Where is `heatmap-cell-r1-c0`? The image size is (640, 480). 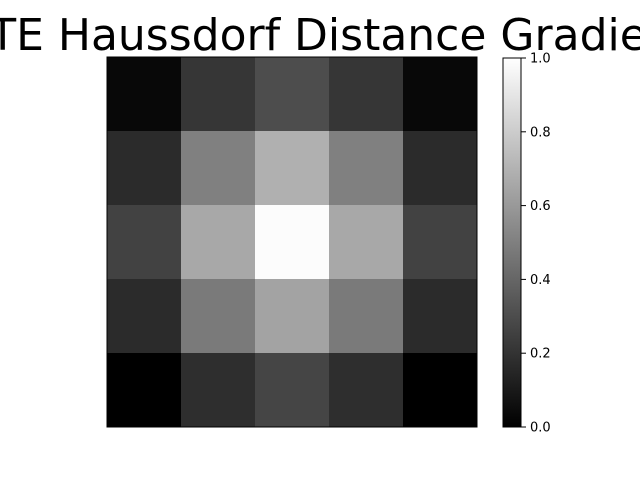
heatmap-cell-r1-c0 is located at coordinates (144, 168).